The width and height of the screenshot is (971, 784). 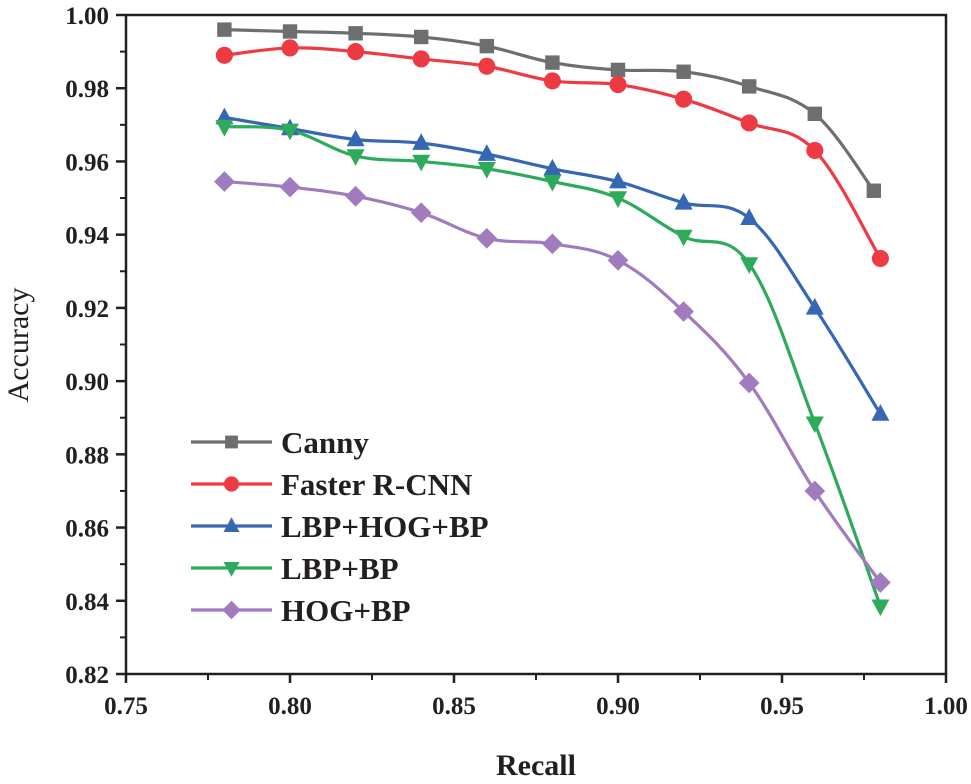 What do you see at coordinates (126, 706) in the screenshot?
I see `x-tick-label: 0.75` at bounding box center [126, 706].